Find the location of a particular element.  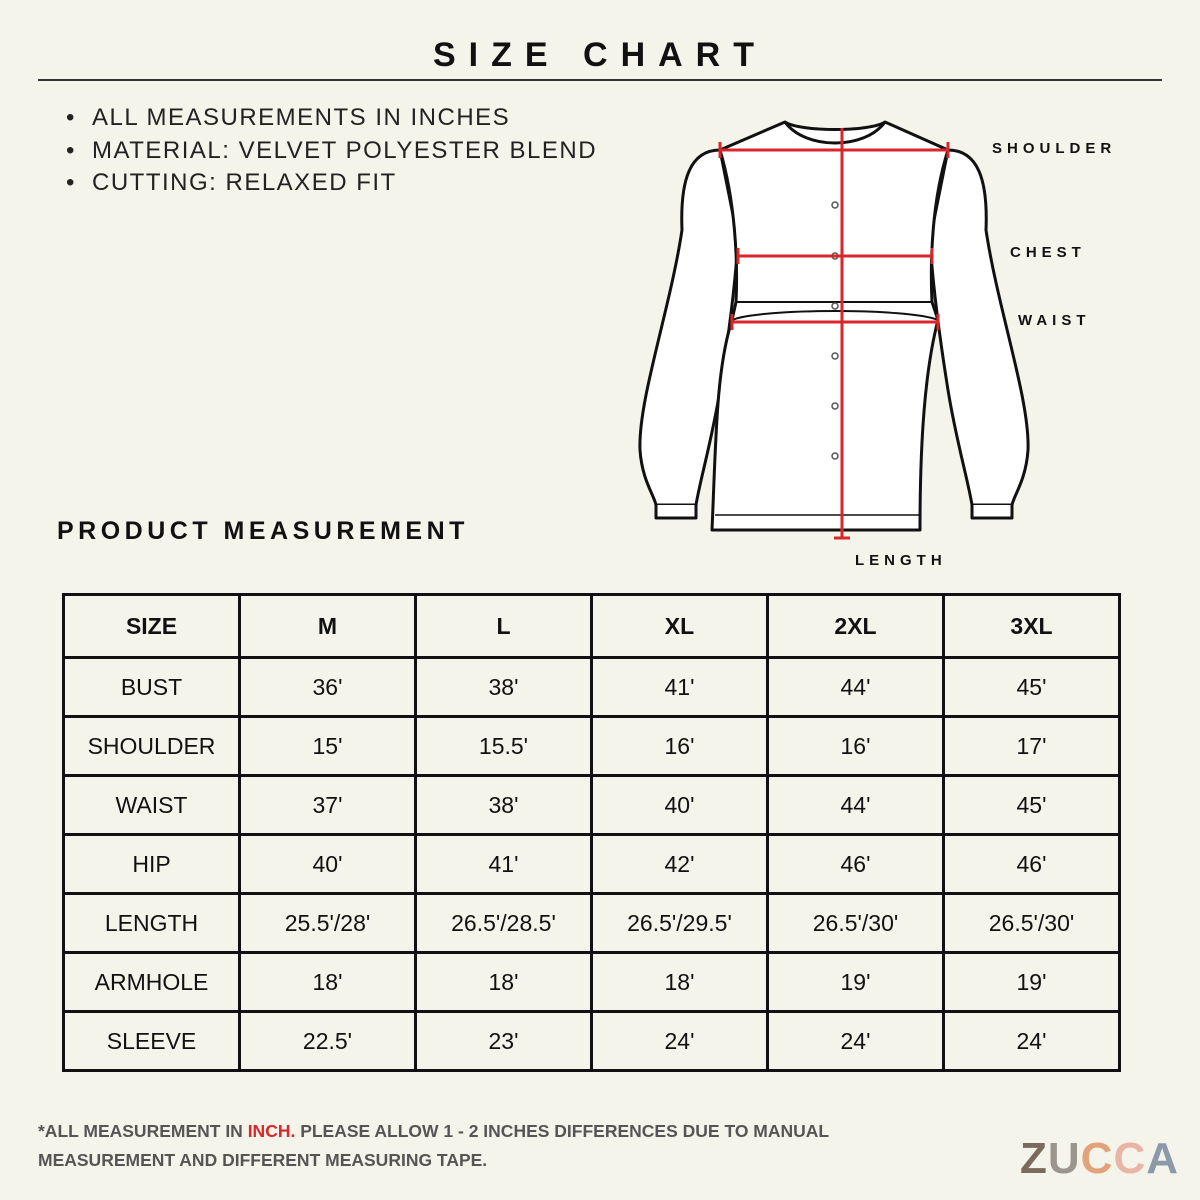

header-cell: SIZE is located at coordinates (151, 626).